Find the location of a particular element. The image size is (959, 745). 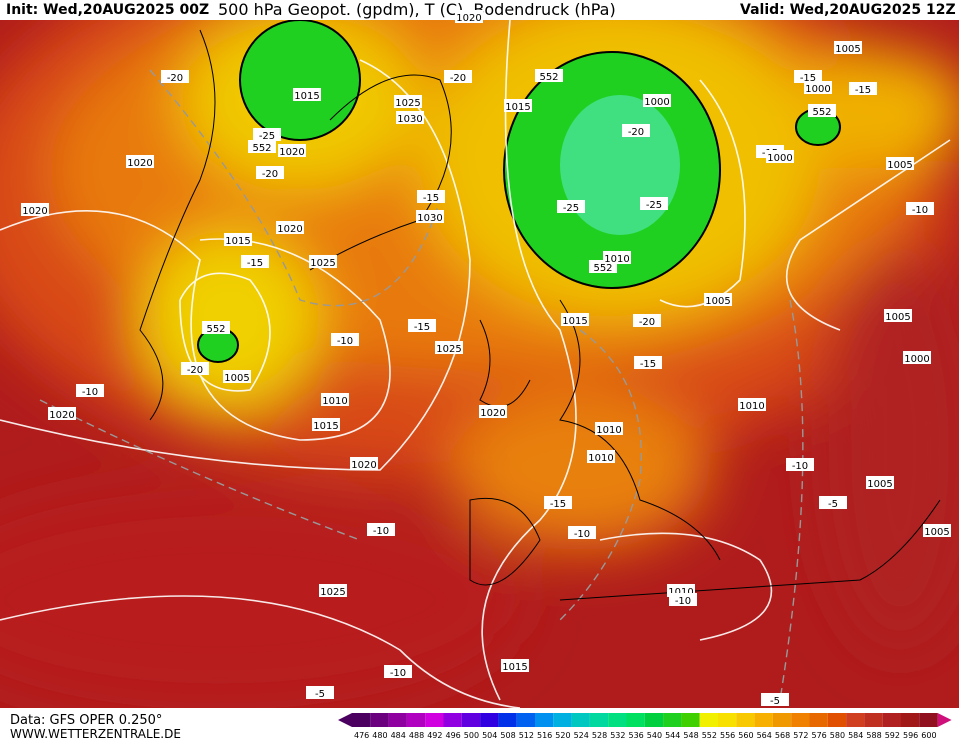

website: WWW.WETTERZENTRALE.DE is located at coordinates (95, 734).